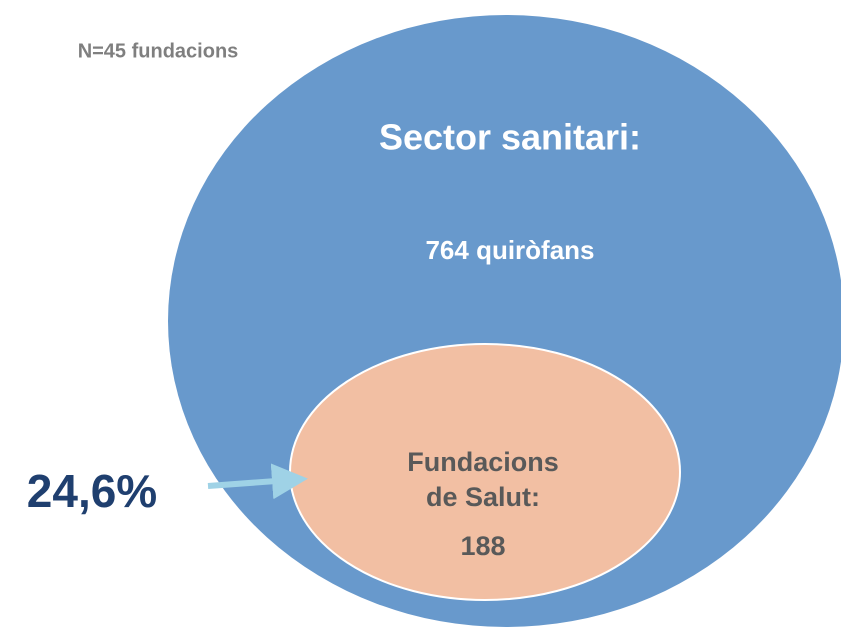  I want to click on share: 24,6%, so click(92, 491).